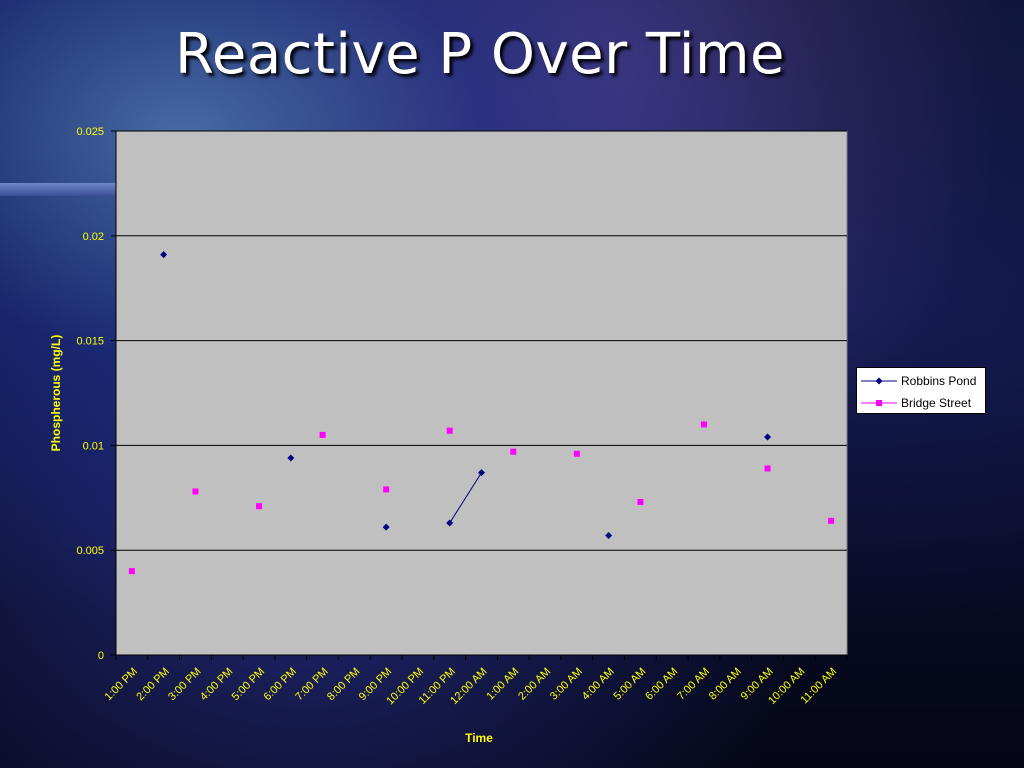 The image size is (1024, 768). I want to click on y-tick-label: 0.01, so click(93, 446).